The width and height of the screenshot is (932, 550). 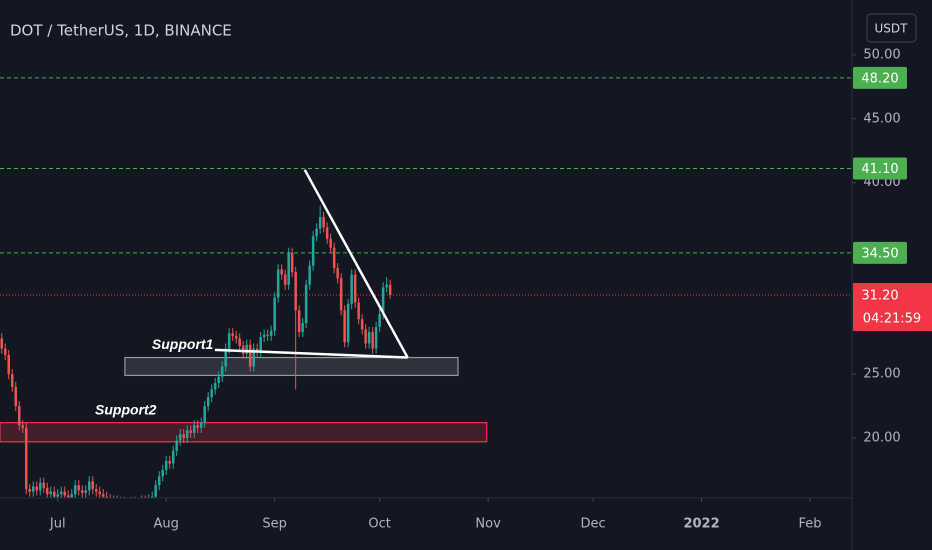 I want to click on y-tick-label: 50.00, so click(x=881, y=54).